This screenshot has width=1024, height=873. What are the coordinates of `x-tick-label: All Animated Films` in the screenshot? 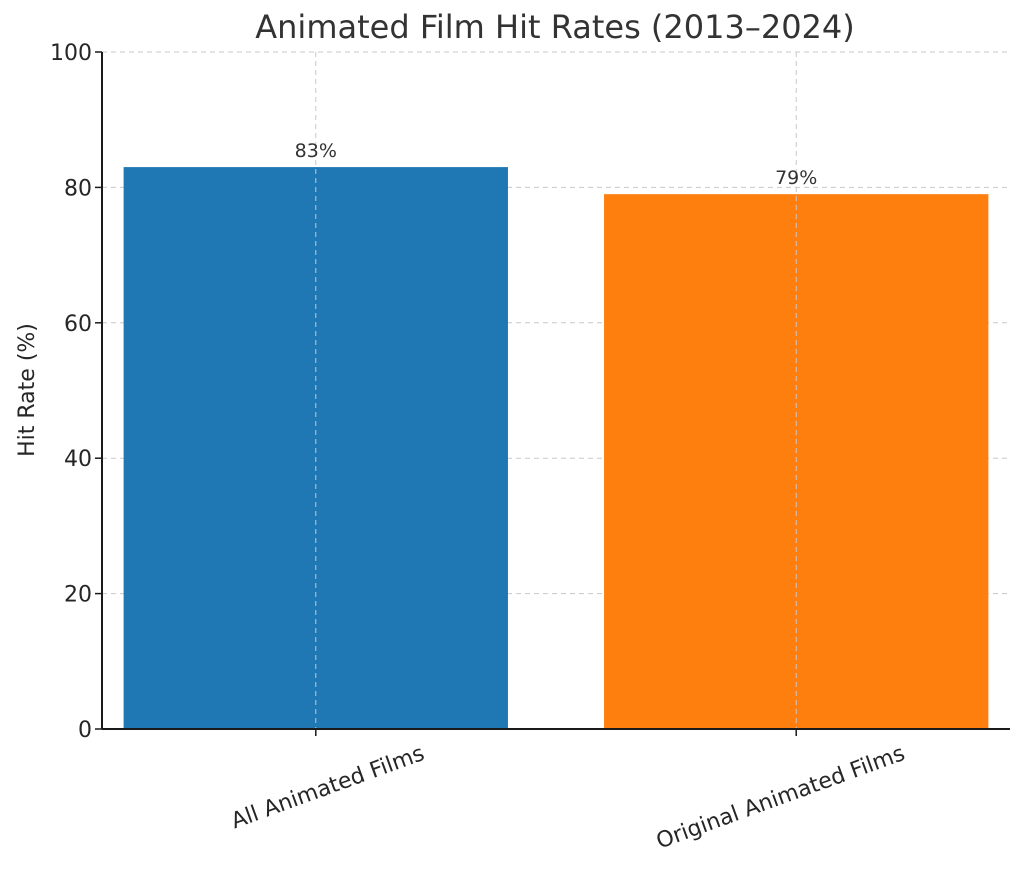 It's located at (328, 787).